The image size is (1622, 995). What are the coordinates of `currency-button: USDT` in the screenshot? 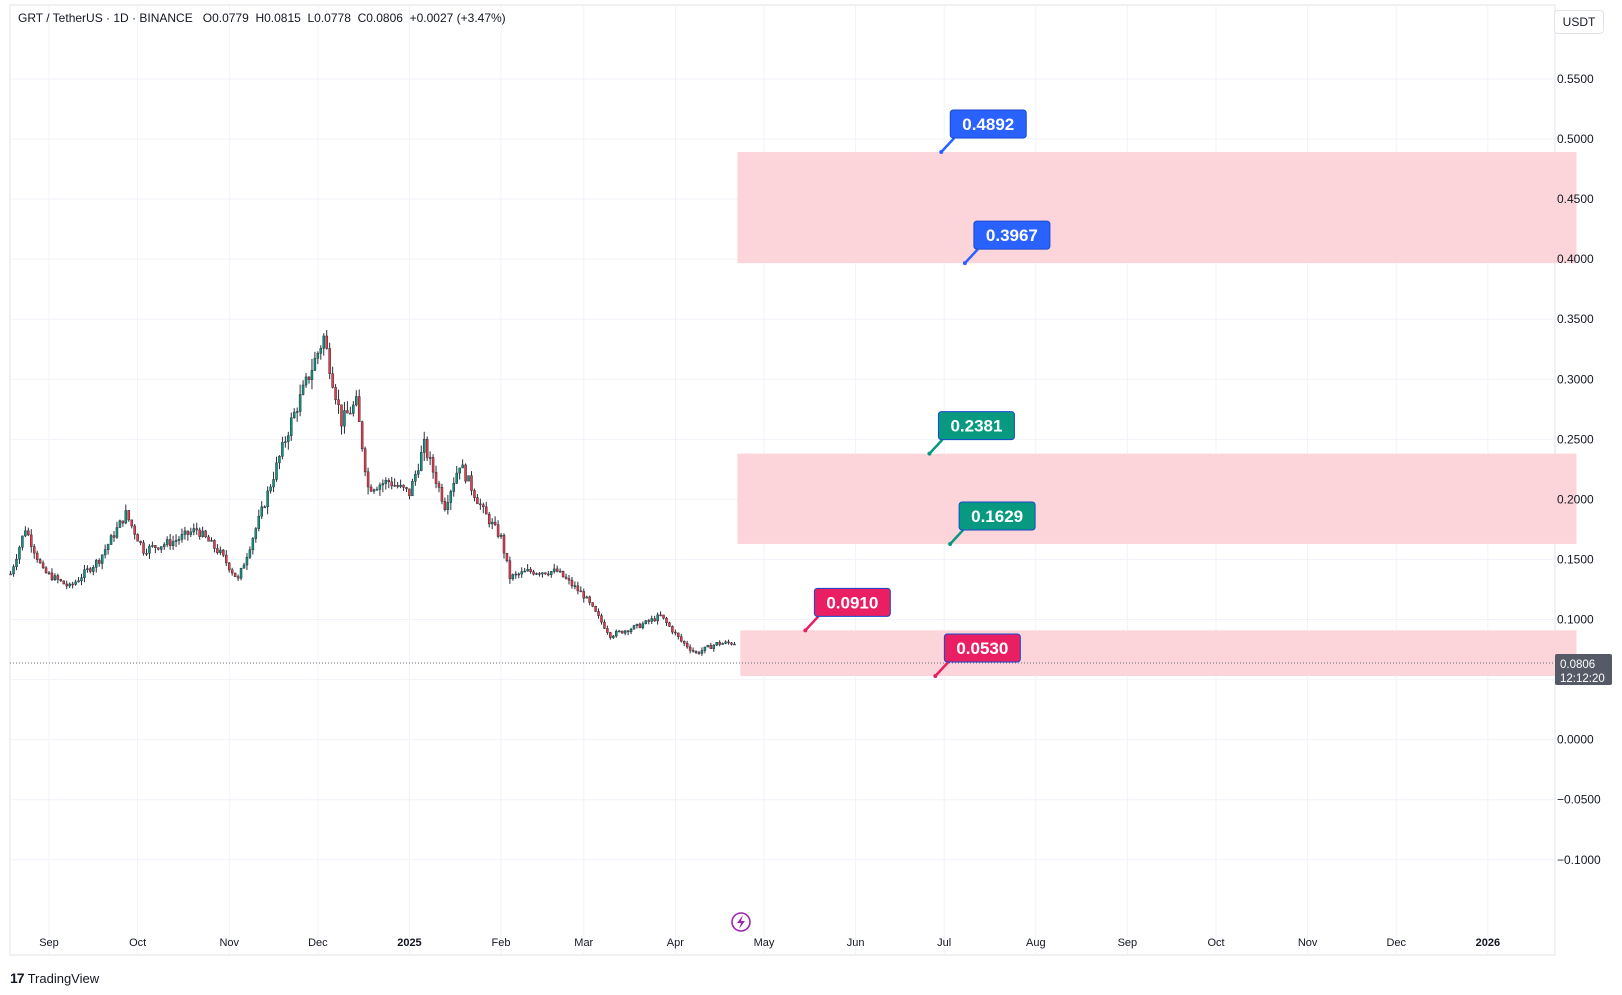 It's located at (1579, 22).